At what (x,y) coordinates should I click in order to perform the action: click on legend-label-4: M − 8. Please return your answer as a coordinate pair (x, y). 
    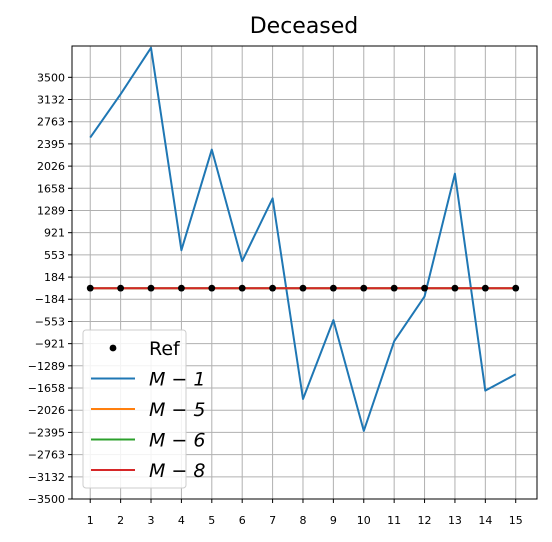
    Looking at the image, I should click on (177, 471).